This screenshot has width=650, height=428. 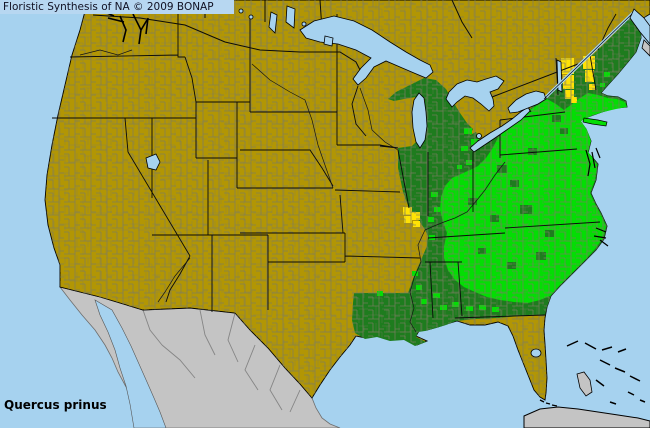 I want to click on lake-erie, so click(x=500, y=129).